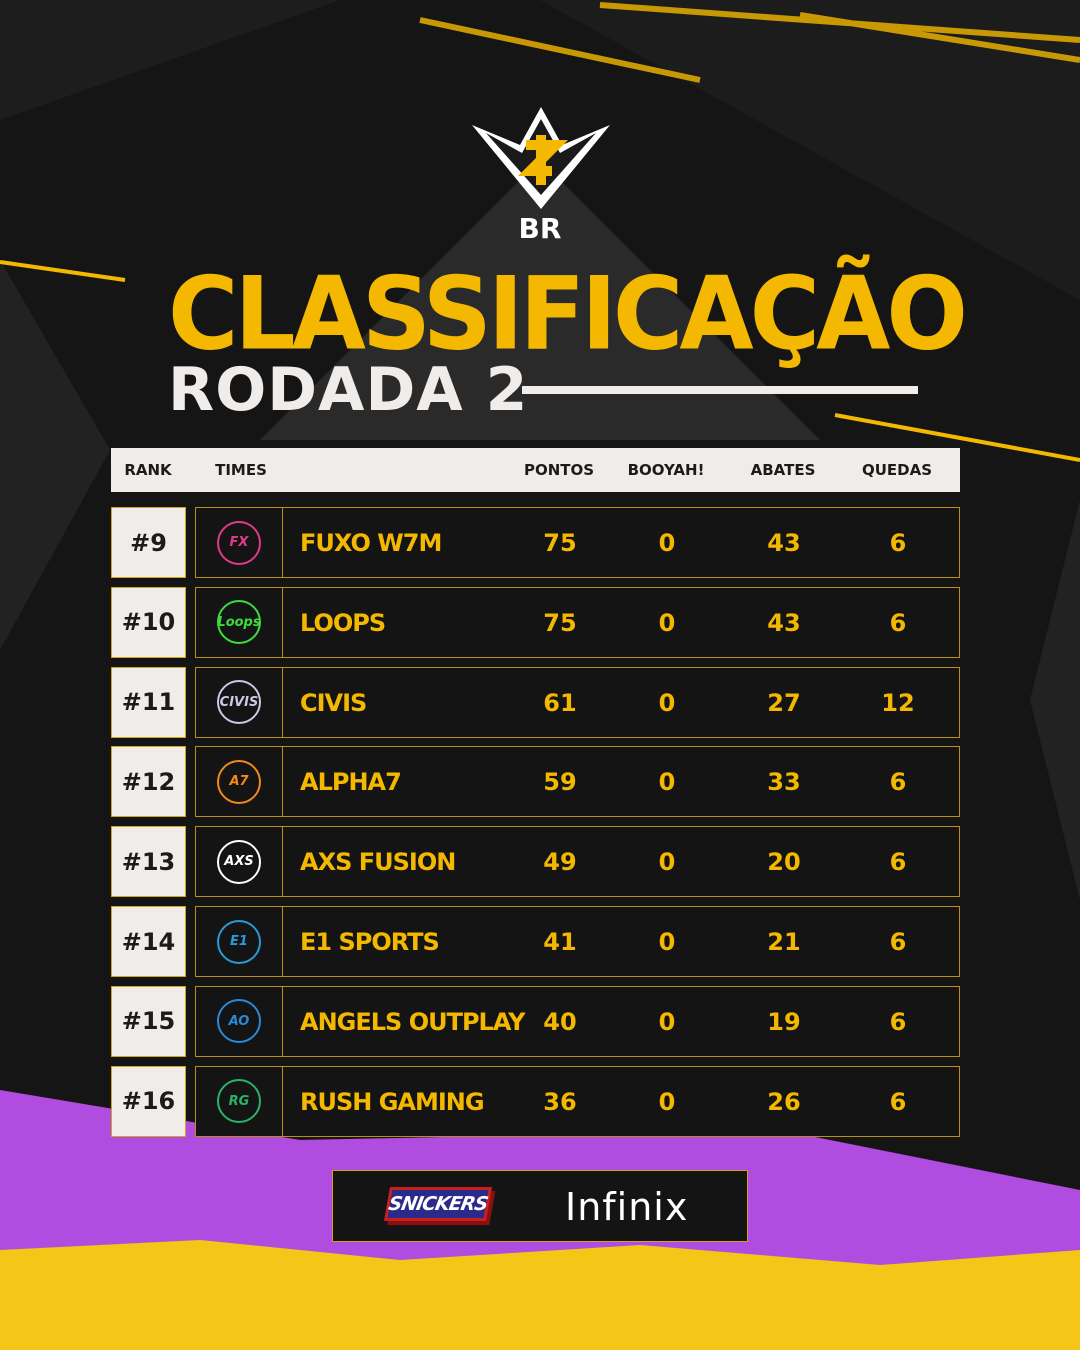  Describe the element at coordinates (560, 862) in the screenshot. I see `points-value: 49` at that location.